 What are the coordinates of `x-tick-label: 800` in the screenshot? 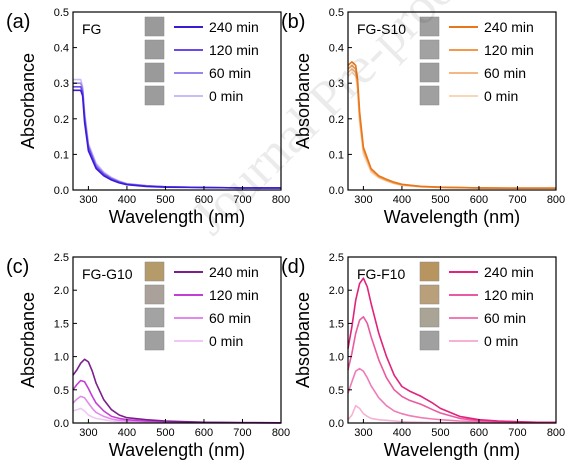 It's located at (556, 200).